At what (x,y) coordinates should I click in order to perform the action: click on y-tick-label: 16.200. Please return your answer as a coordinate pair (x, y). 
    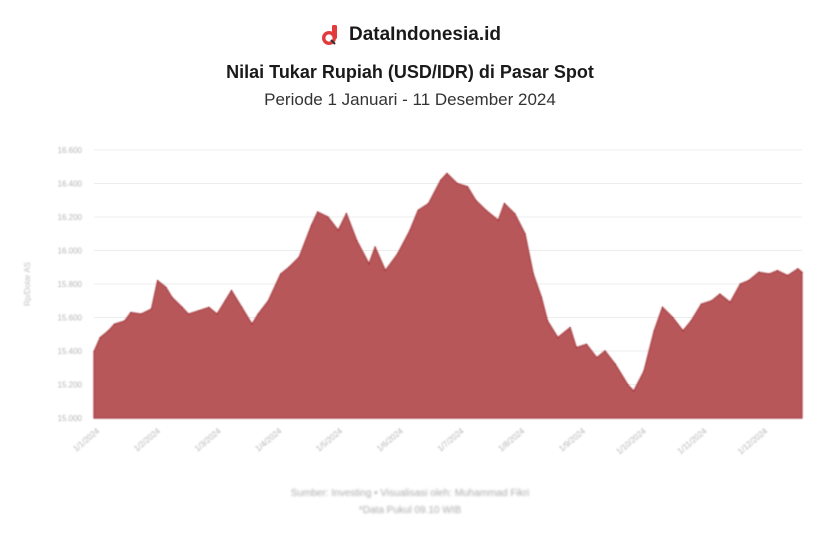
    Looking at the image, I should click on (70, 217).